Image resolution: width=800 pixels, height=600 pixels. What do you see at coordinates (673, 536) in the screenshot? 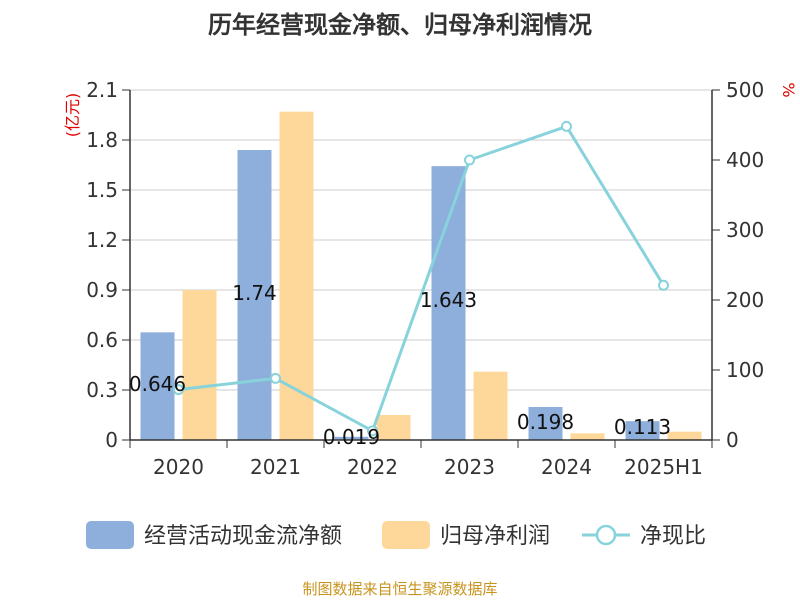
I see `legend-label-ratio: 净现比` at bounding box center [673, 536].